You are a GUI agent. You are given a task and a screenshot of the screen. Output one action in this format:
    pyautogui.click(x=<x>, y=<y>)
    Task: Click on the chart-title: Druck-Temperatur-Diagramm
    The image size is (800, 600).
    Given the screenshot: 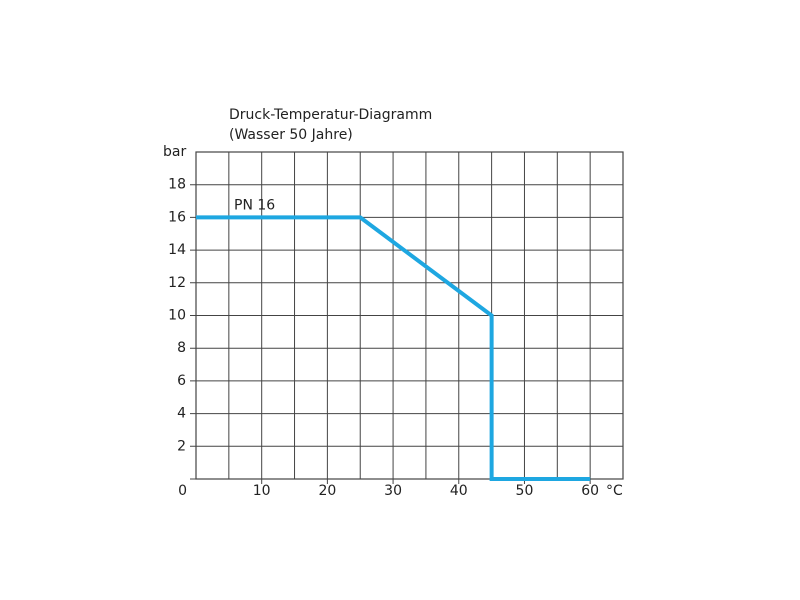 What is the action you would take?
    pyautogui.click(x=330, y=115)
    